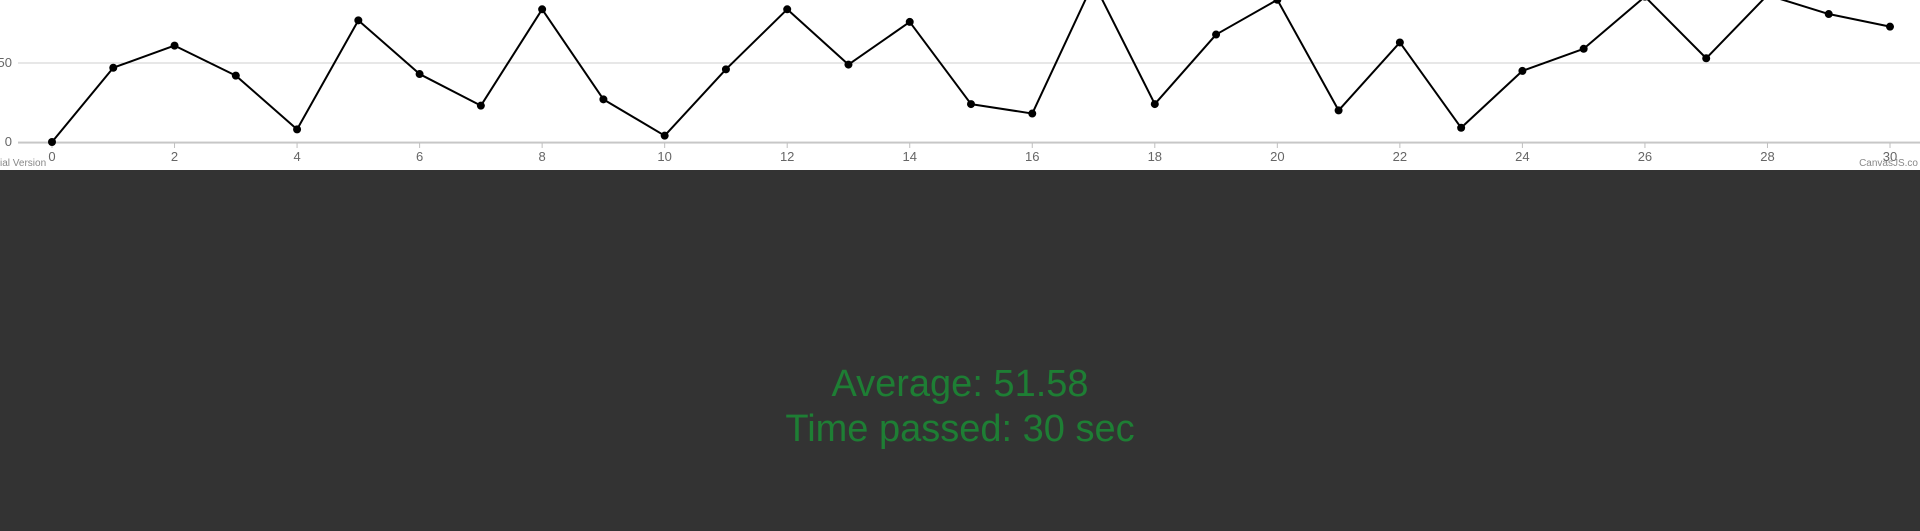 The image size is (1920, 531). Describe the element at coordinates (1890, 156) in the screenshot. I see `x-tick-label: 30` at that location.